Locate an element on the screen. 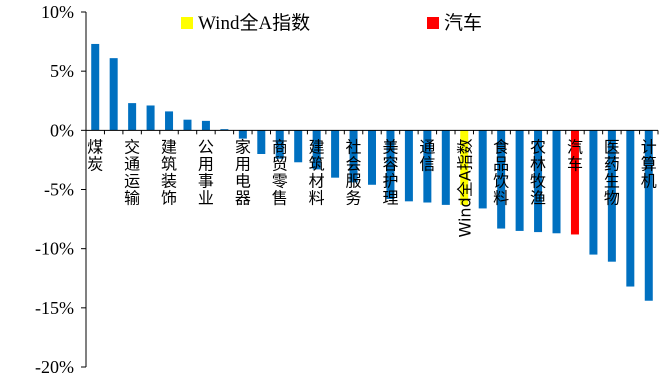  x-tick-label: 煤炭 is located at coordinates (95, 155).